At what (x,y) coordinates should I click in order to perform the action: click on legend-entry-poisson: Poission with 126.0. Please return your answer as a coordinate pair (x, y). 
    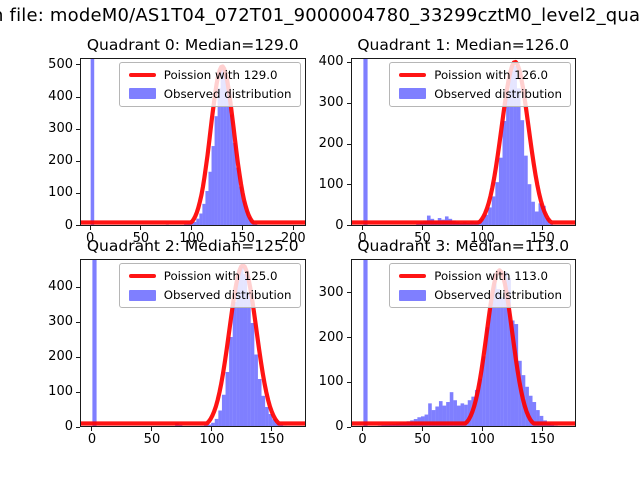
    Looking at the image, I should click on (480, 75).